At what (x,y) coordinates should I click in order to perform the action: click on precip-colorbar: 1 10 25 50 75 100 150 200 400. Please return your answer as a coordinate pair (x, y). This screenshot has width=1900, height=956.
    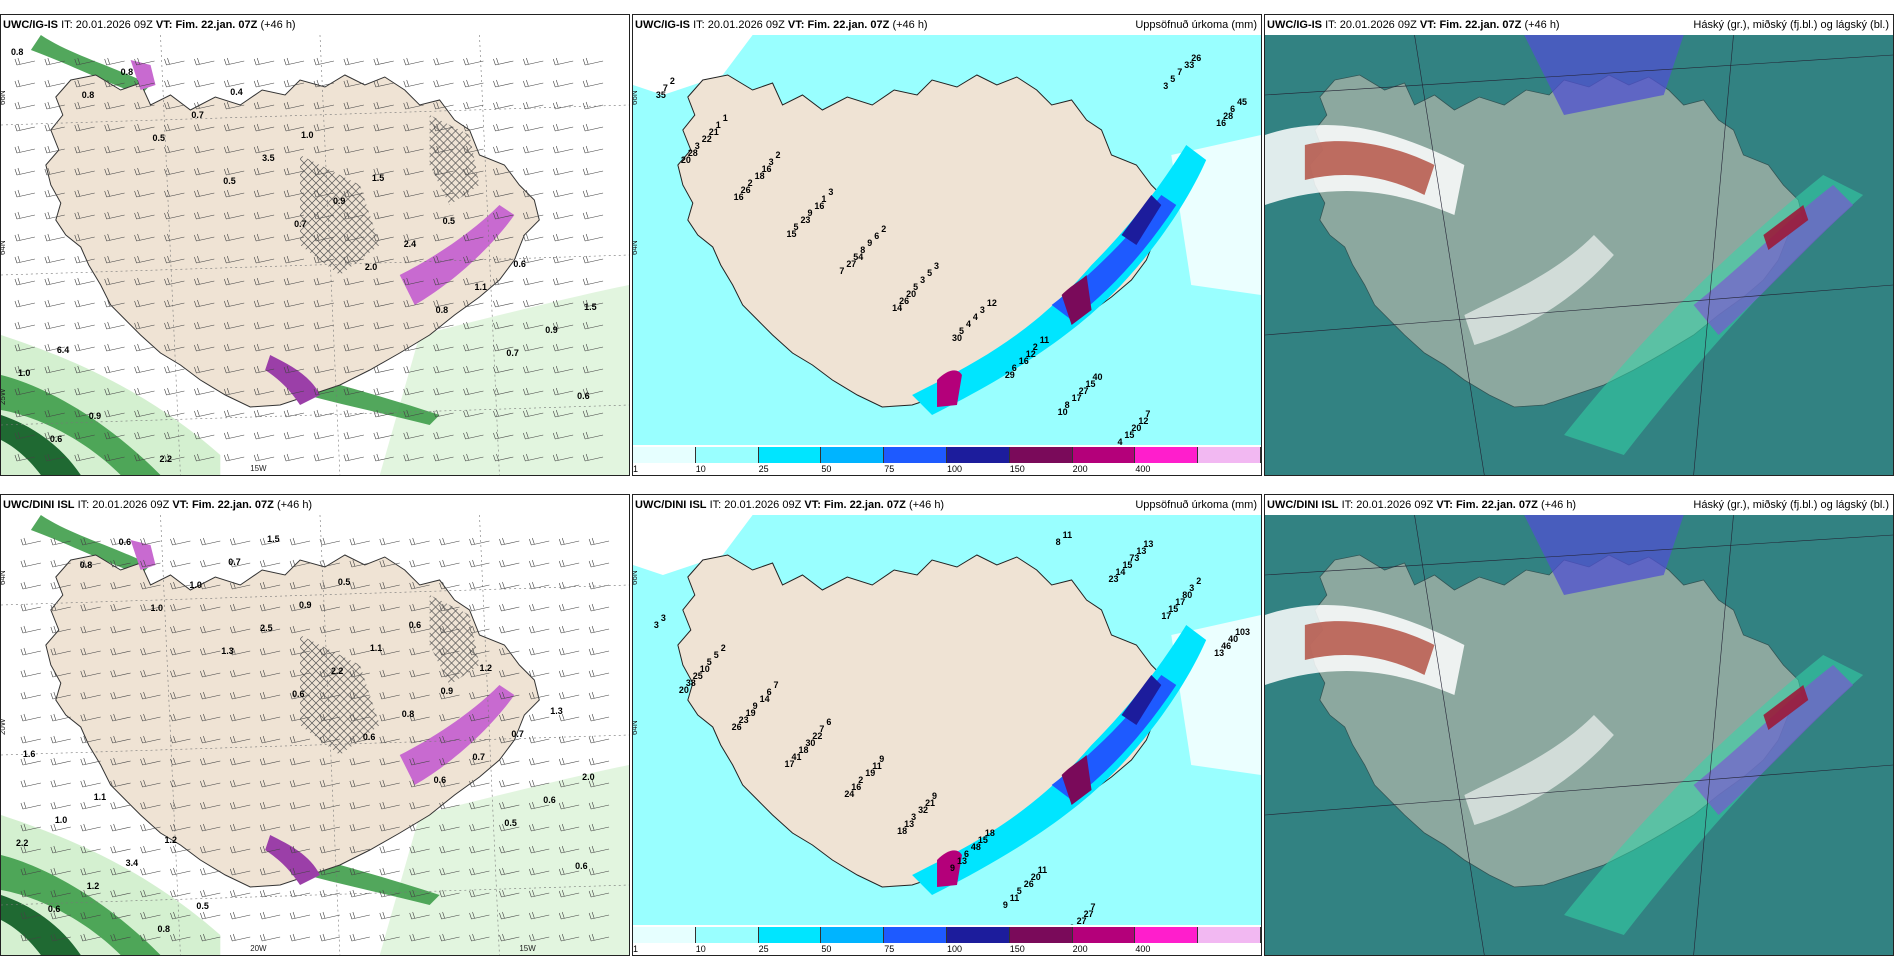
    Looking at the image, I should click on (947, 940).